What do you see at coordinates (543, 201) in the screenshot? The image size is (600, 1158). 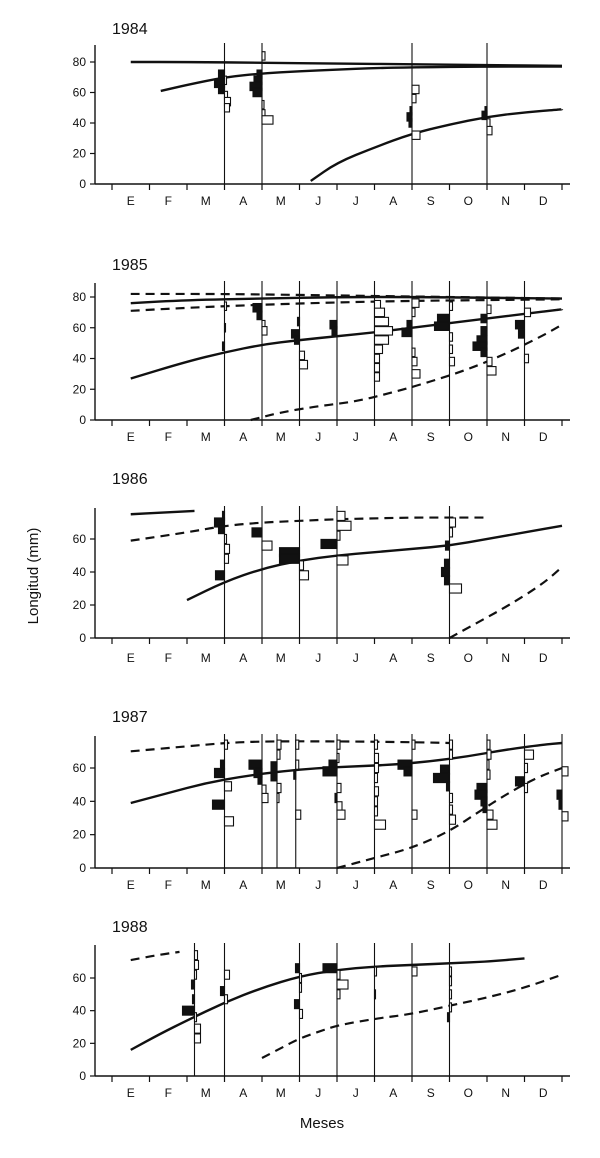 I see `month-label: D` at bounding box center [543, 201].